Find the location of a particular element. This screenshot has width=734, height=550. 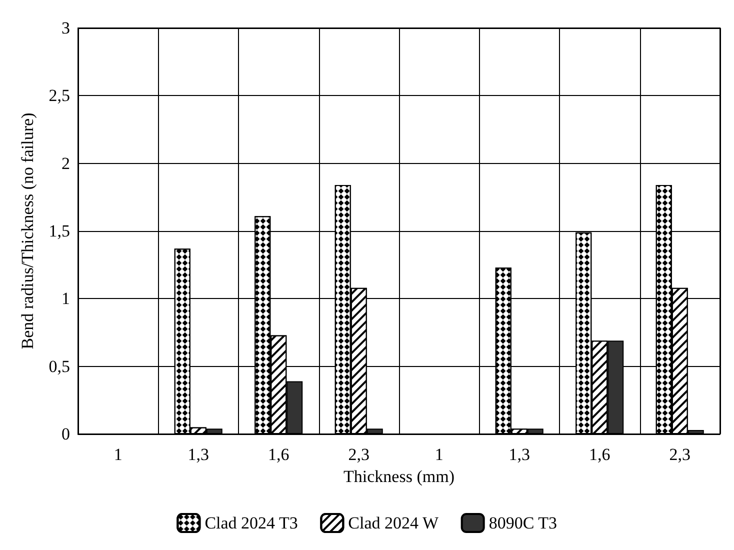

y-tick-label: 3 is located at coordinates (66, 28).